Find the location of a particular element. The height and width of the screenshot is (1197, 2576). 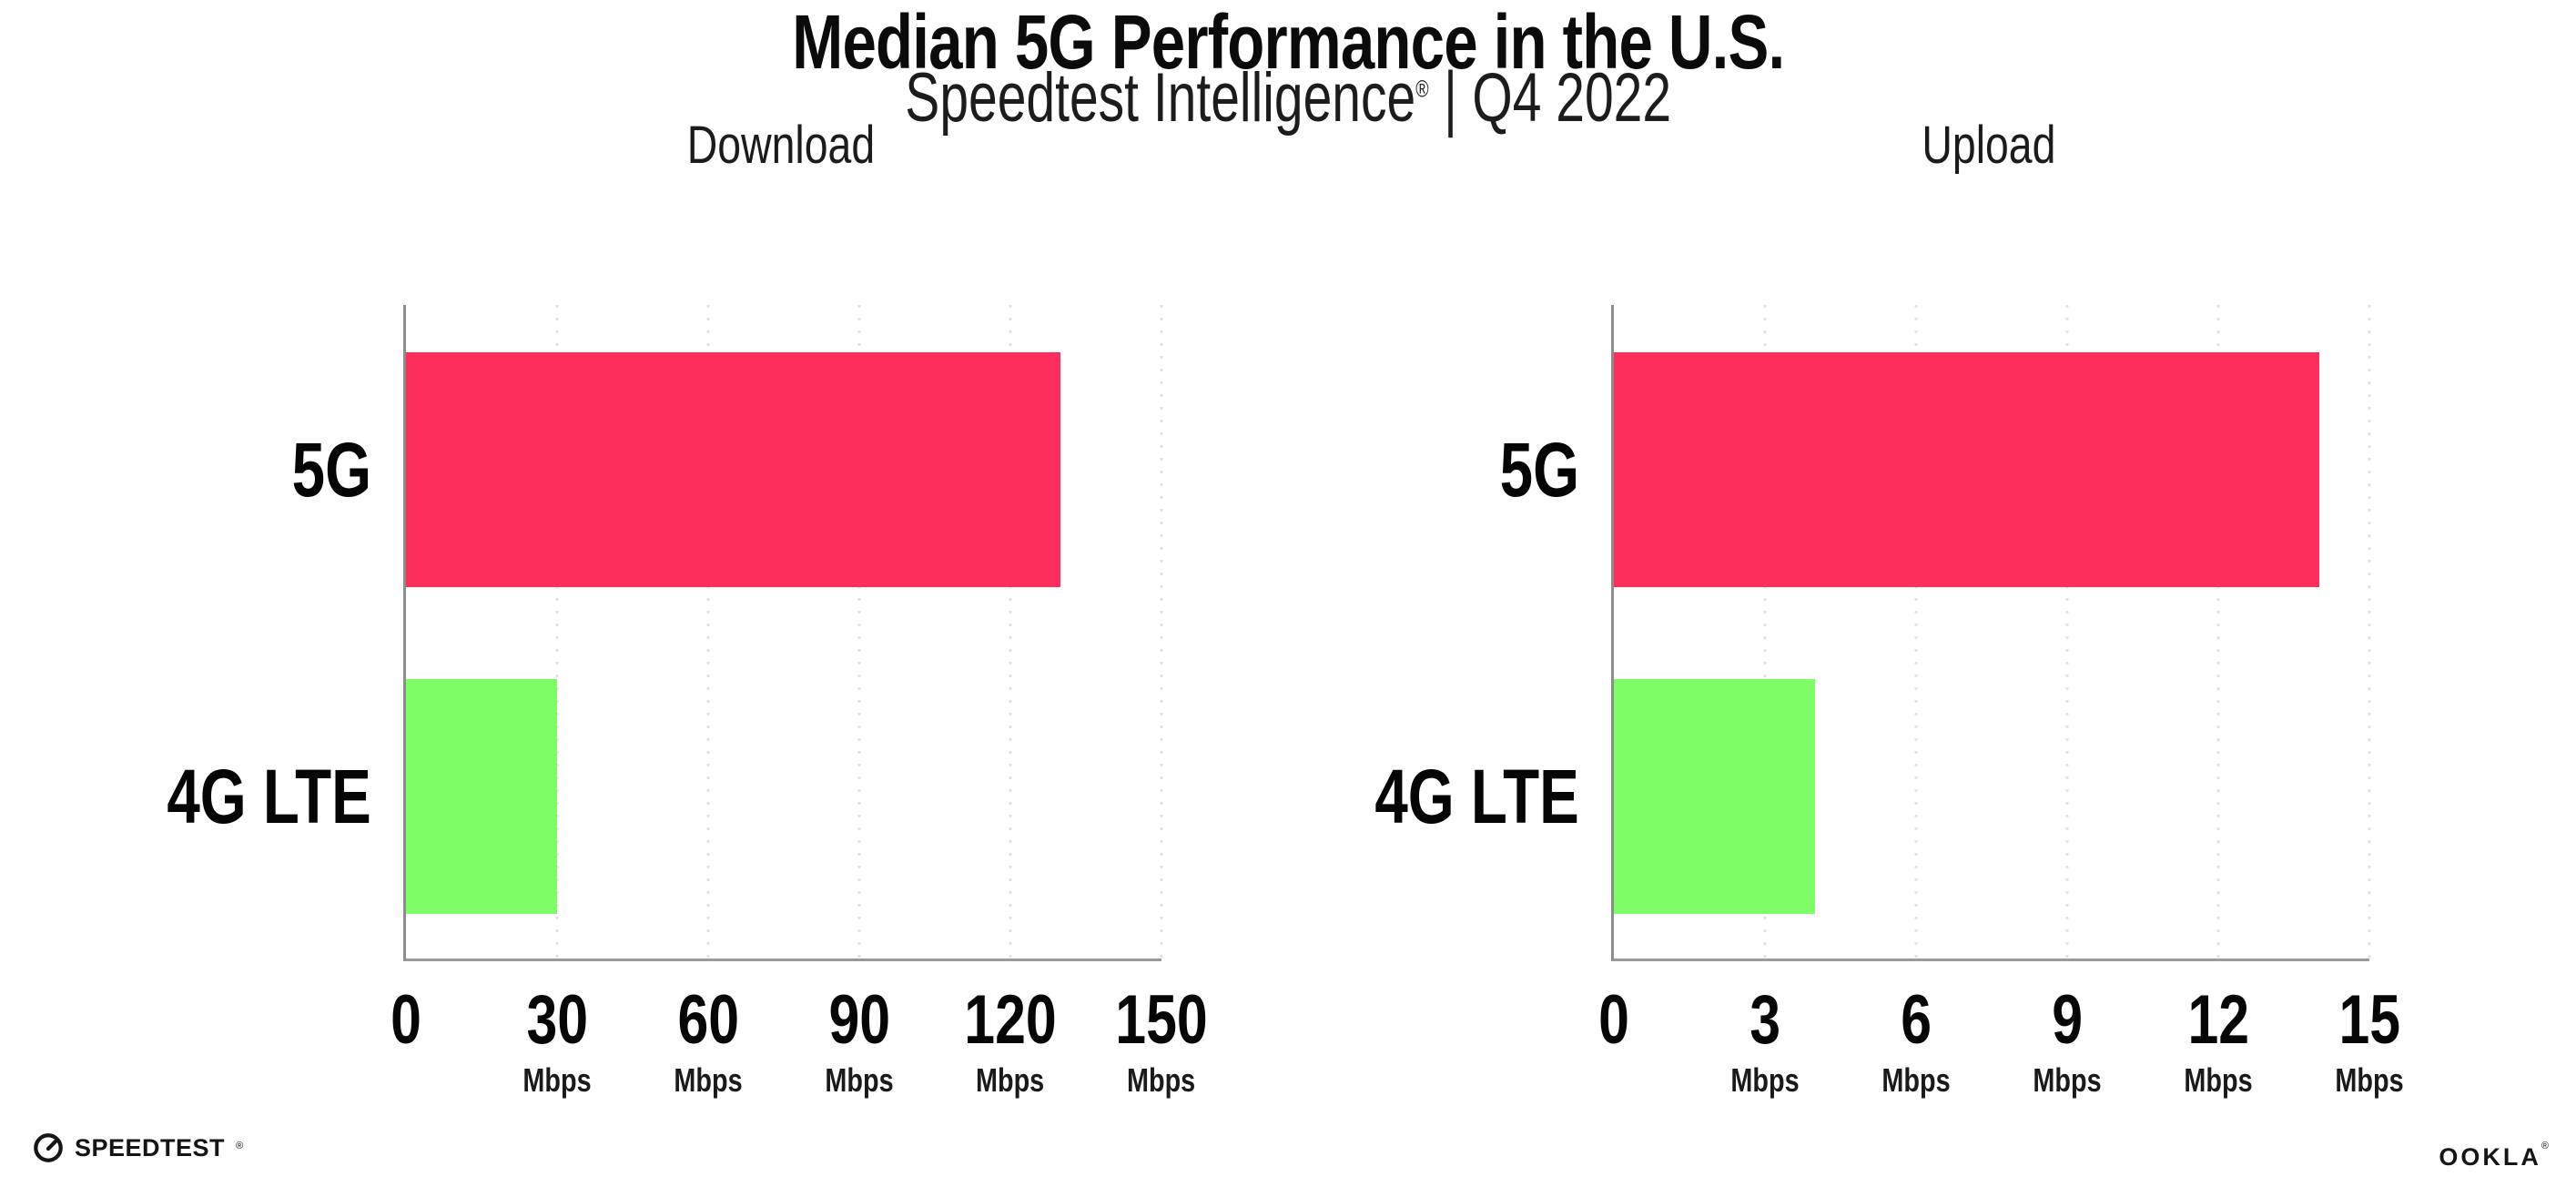

x-tick: 90 Mbps is located at coordinates (859, 1041).